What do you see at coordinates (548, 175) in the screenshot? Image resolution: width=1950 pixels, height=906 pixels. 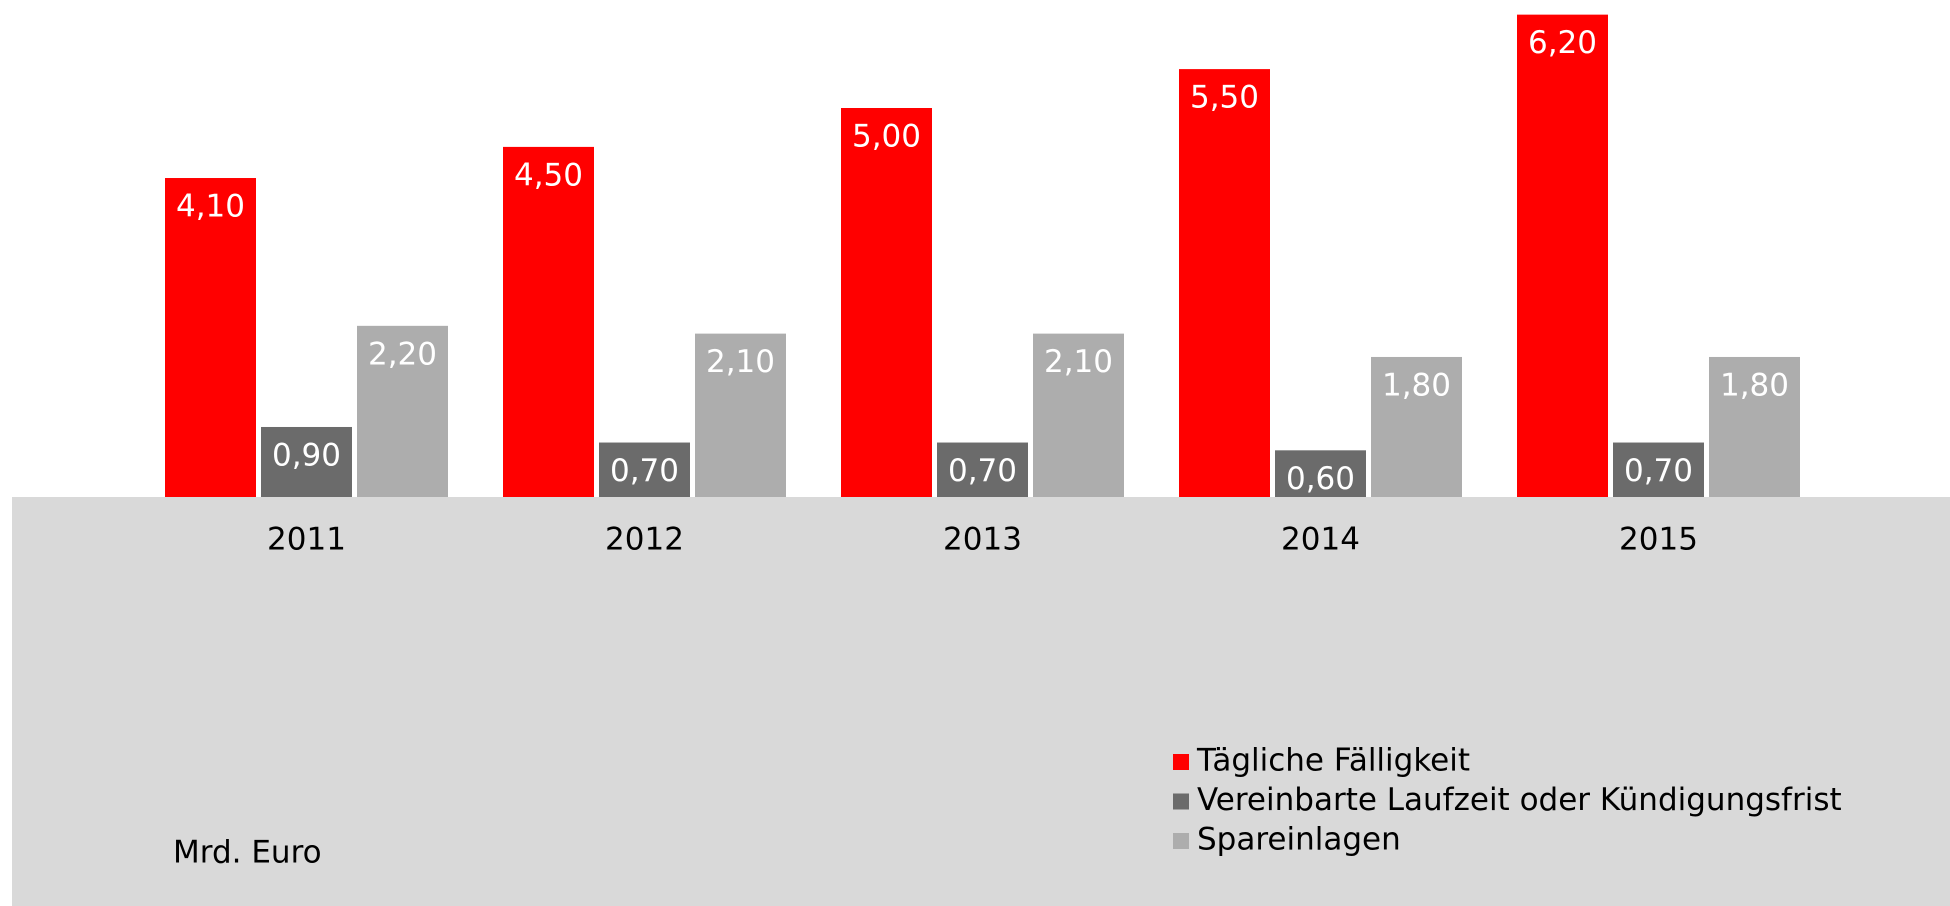 I see `value-label: 4,50` at bounding box center [548, 175].